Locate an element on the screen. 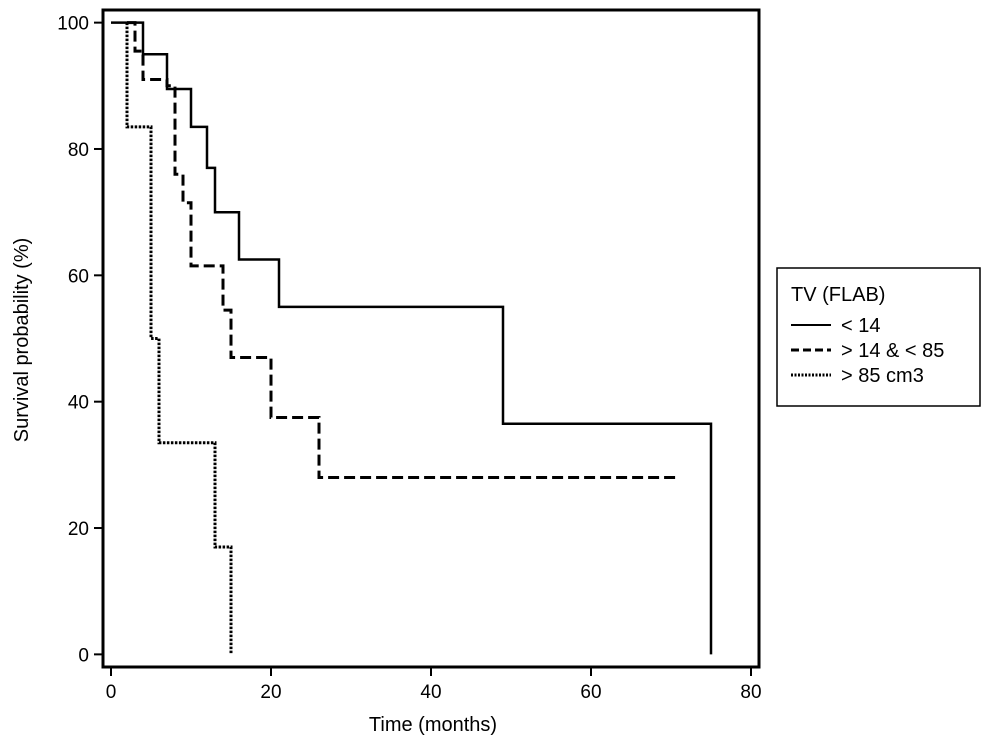 Image resolution: width=982 pixels, height=744 pixels. x-tick-label: 20 is located at coordinates (270, 692).